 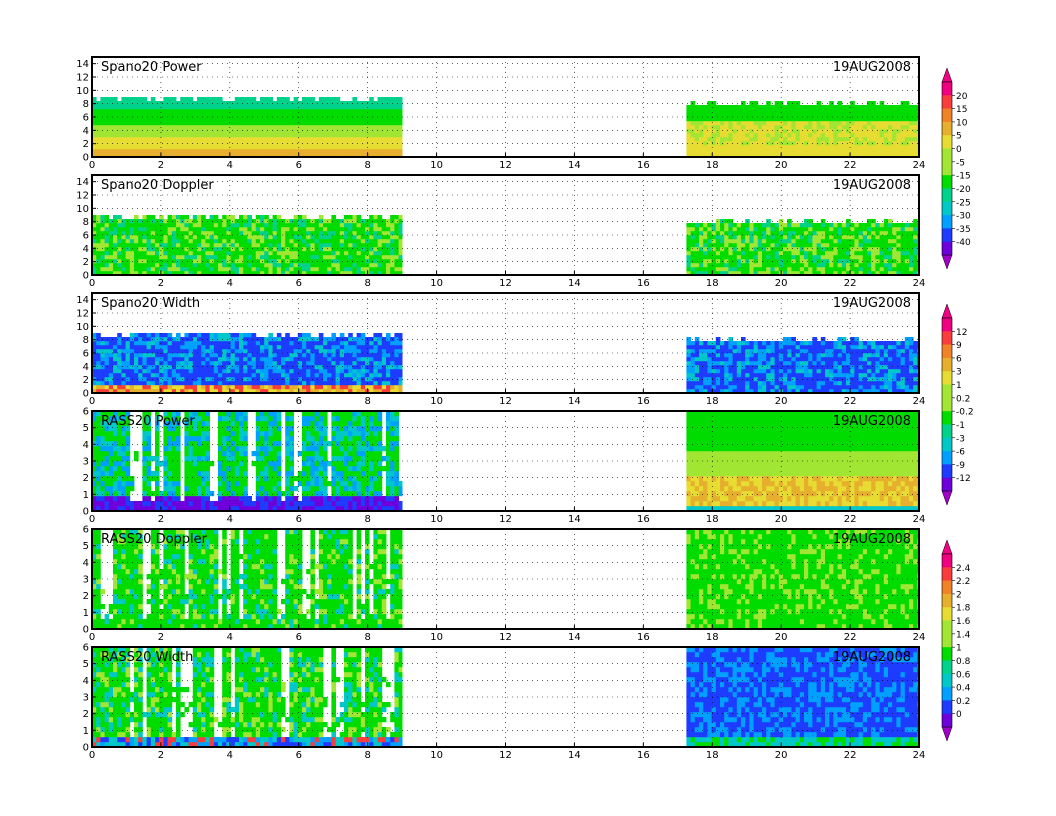 I want to click on x-tick-label: 22, so click(x=850, y=165).